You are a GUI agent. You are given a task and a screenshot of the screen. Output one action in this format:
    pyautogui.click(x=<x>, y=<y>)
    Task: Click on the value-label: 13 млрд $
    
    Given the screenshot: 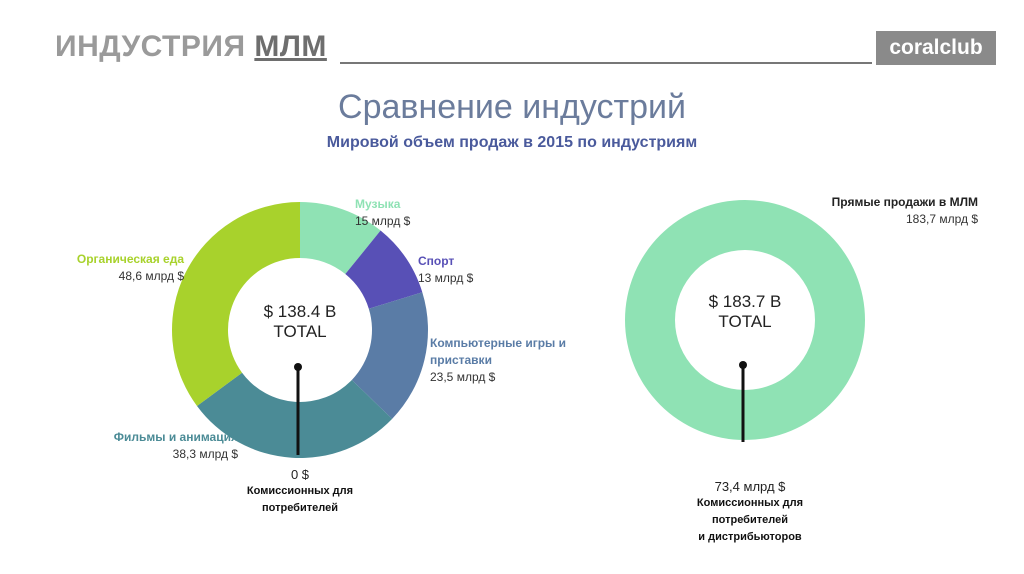 What is the action you would take?
    pyautogui.click(x=446, y=278)
    